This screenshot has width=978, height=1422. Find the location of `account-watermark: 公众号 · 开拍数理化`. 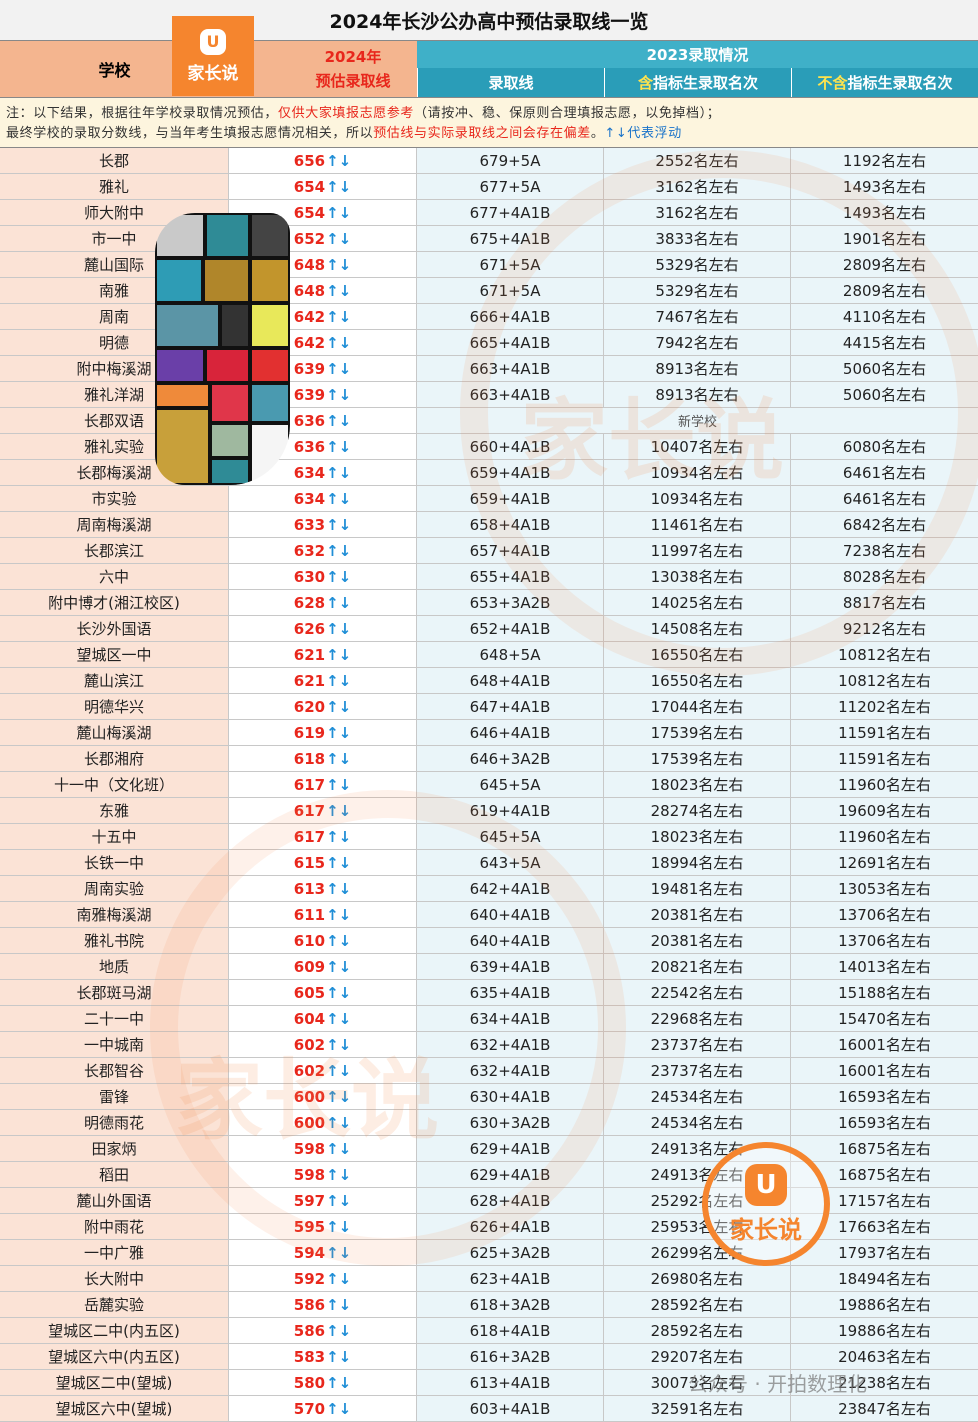

account-watermark: 公众号 · 开拍数理化 is located at coordinates (778, 1384).